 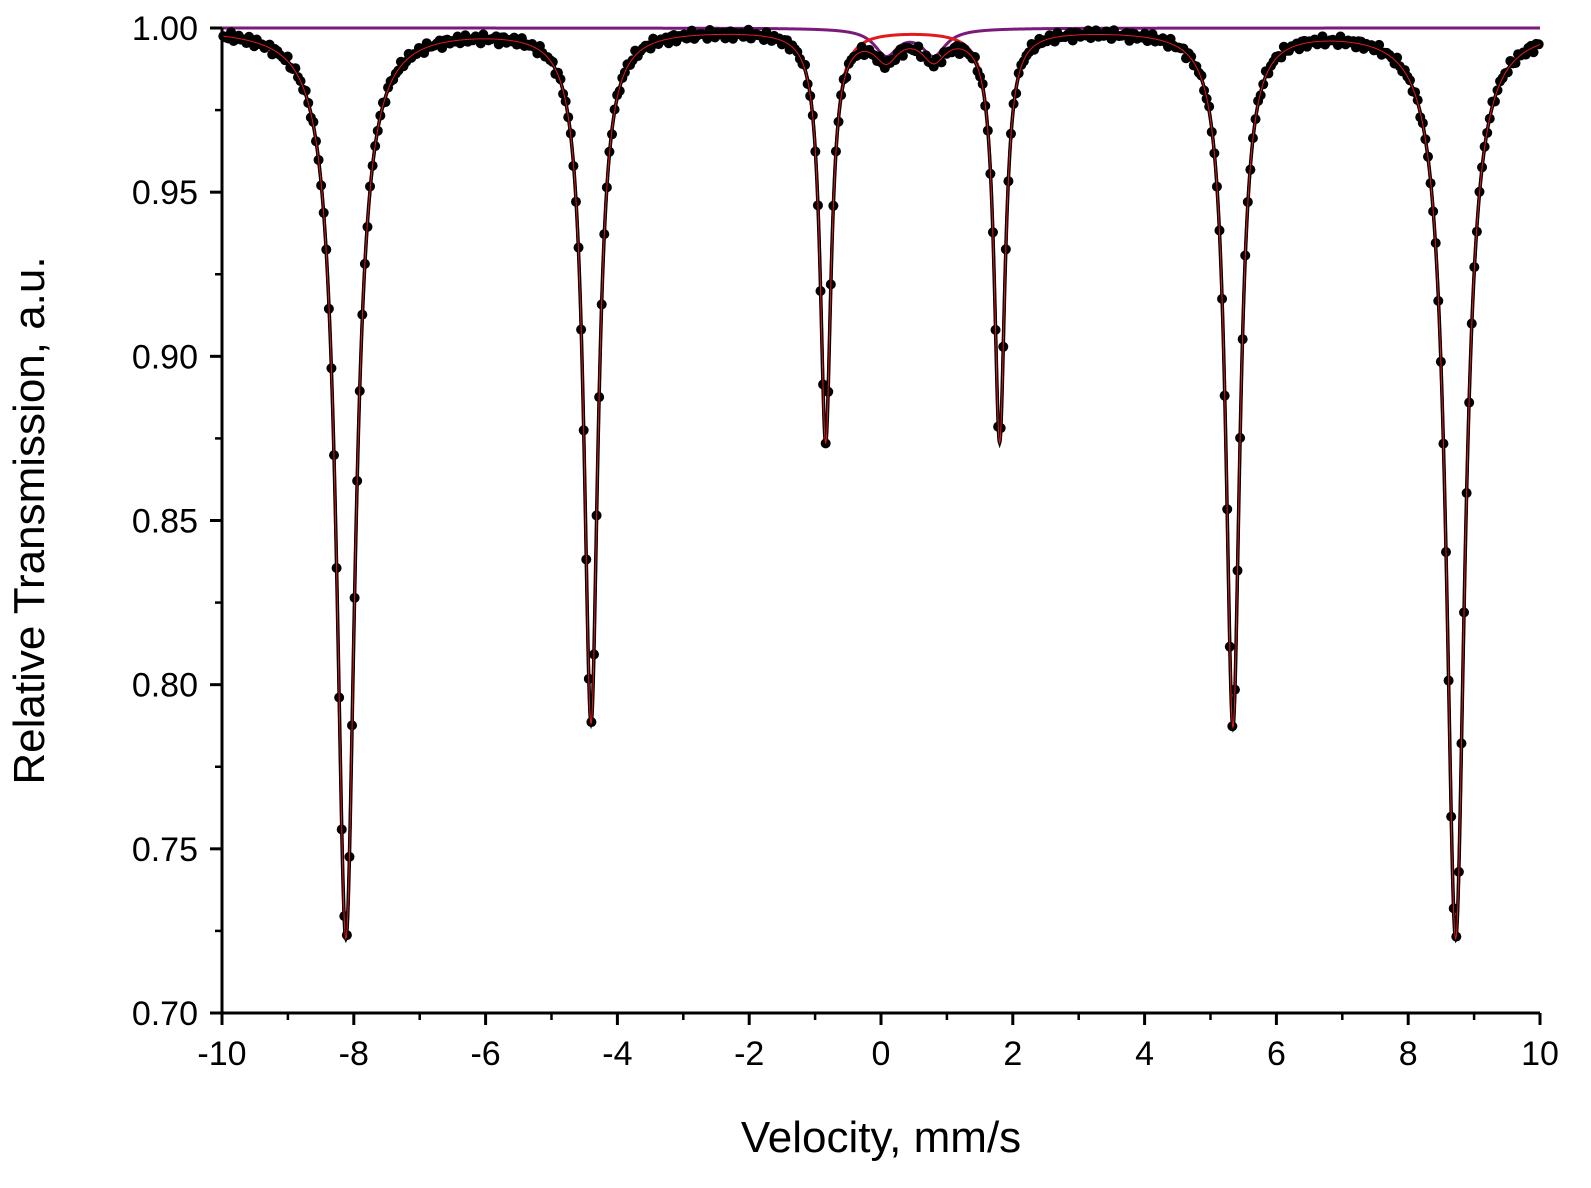 What do you see at coordinates (221, 1054) in the screenshot?
I see `x-tick-label: -10` at bounding box center [221, 1054].